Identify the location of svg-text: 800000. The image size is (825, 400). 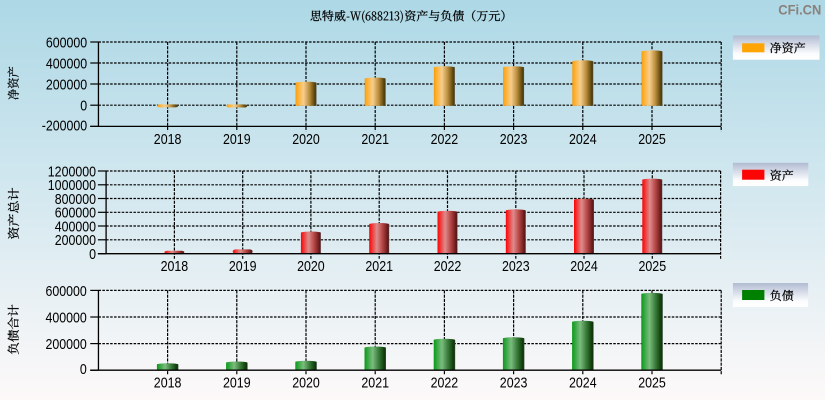
(75, 199).